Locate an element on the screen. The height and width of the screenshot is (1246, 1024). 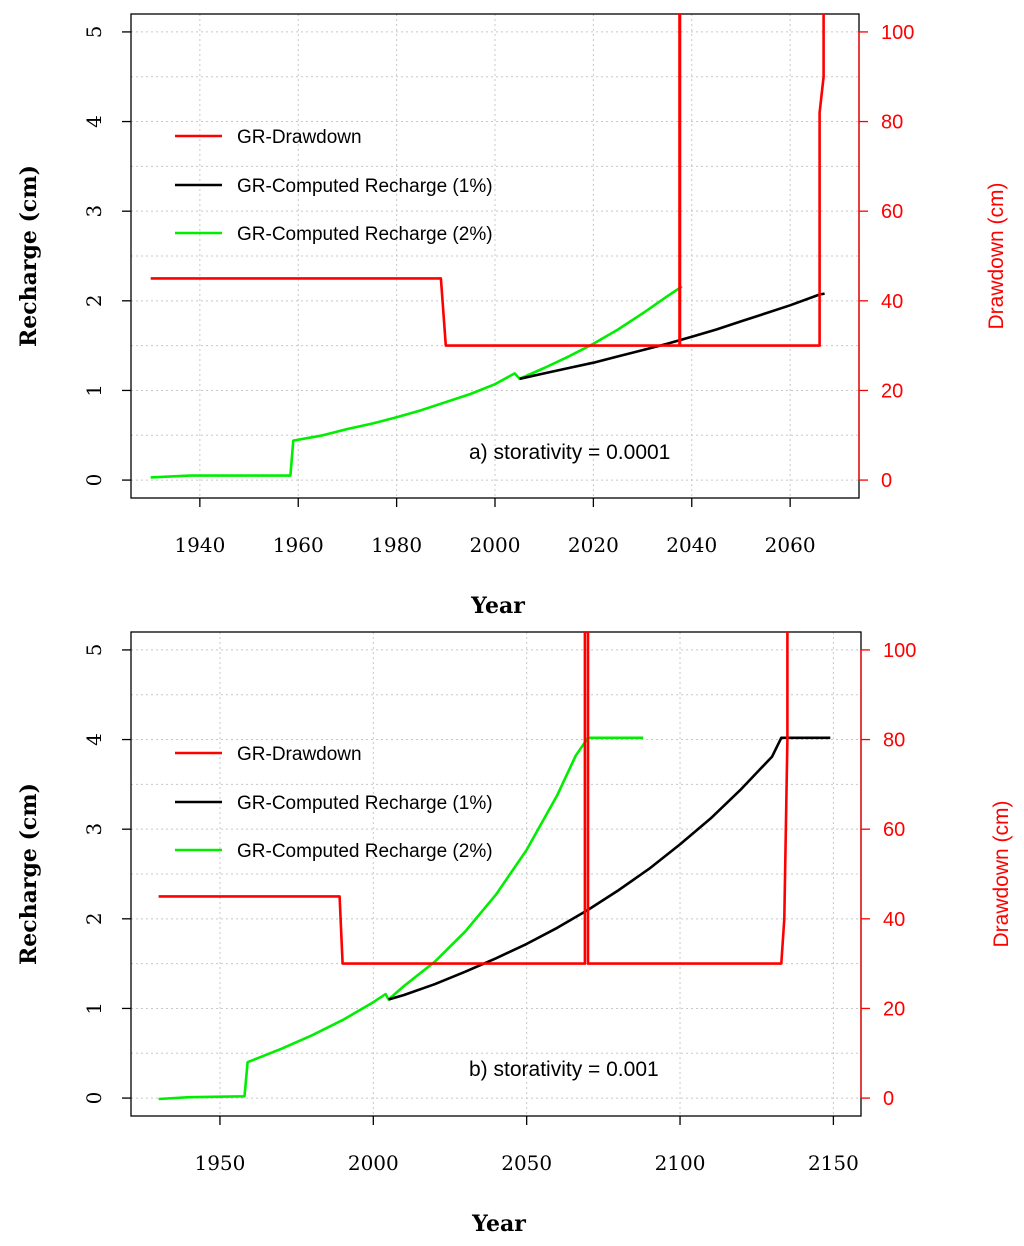
x-tick-label: 2150 is located at coordinates (833, 1163).